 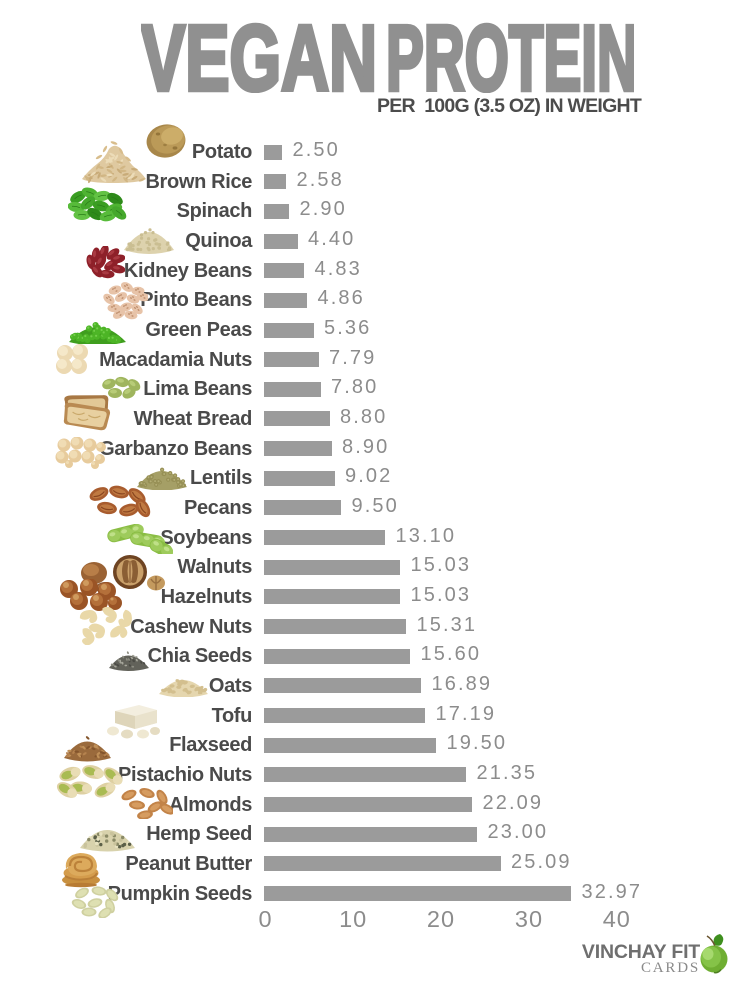 I want to click on svg-text: VEGAN, so click(x=259, y=53).